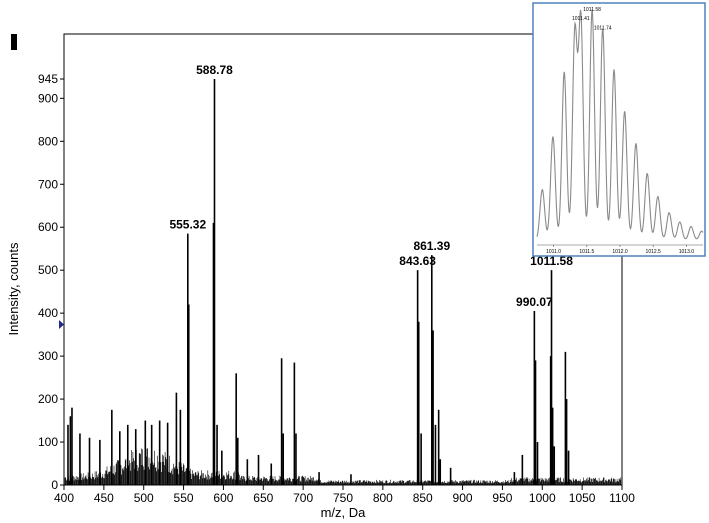 The width and height of the screenshot is (709, 523). Describe the element at coordinates (48, 227) in the screenshot. I see `y-tick-label: 600` at that location.